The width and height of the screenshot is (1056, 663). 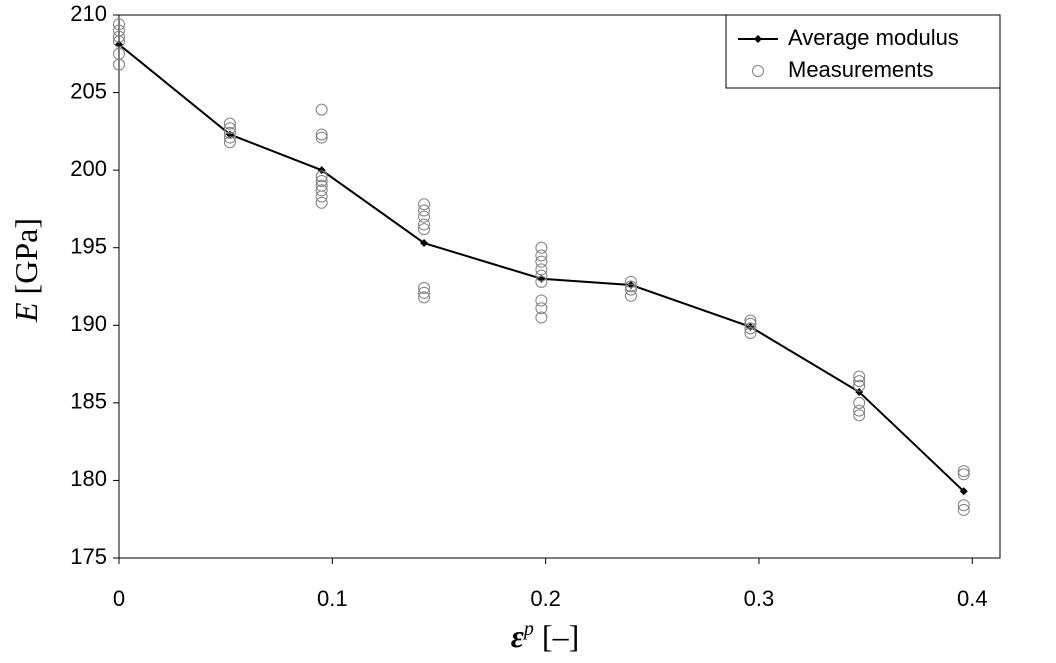 I want to click on x-axis-label: εp [–], so click(x=545, y=636).